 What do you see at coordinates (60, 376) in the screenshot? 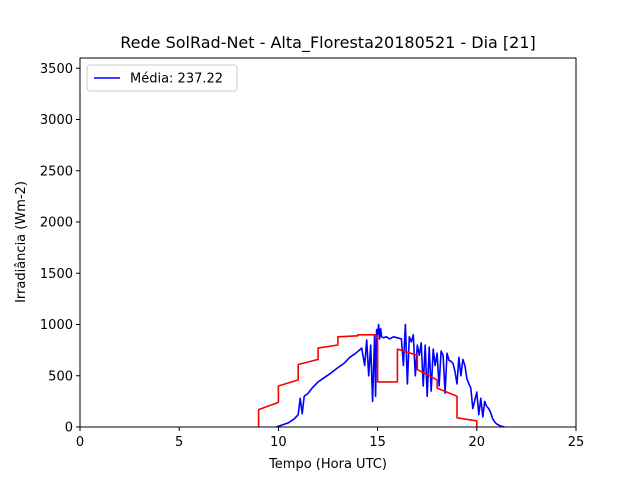
I see `y-tick-label: 500` at bounding box center [60, 376].